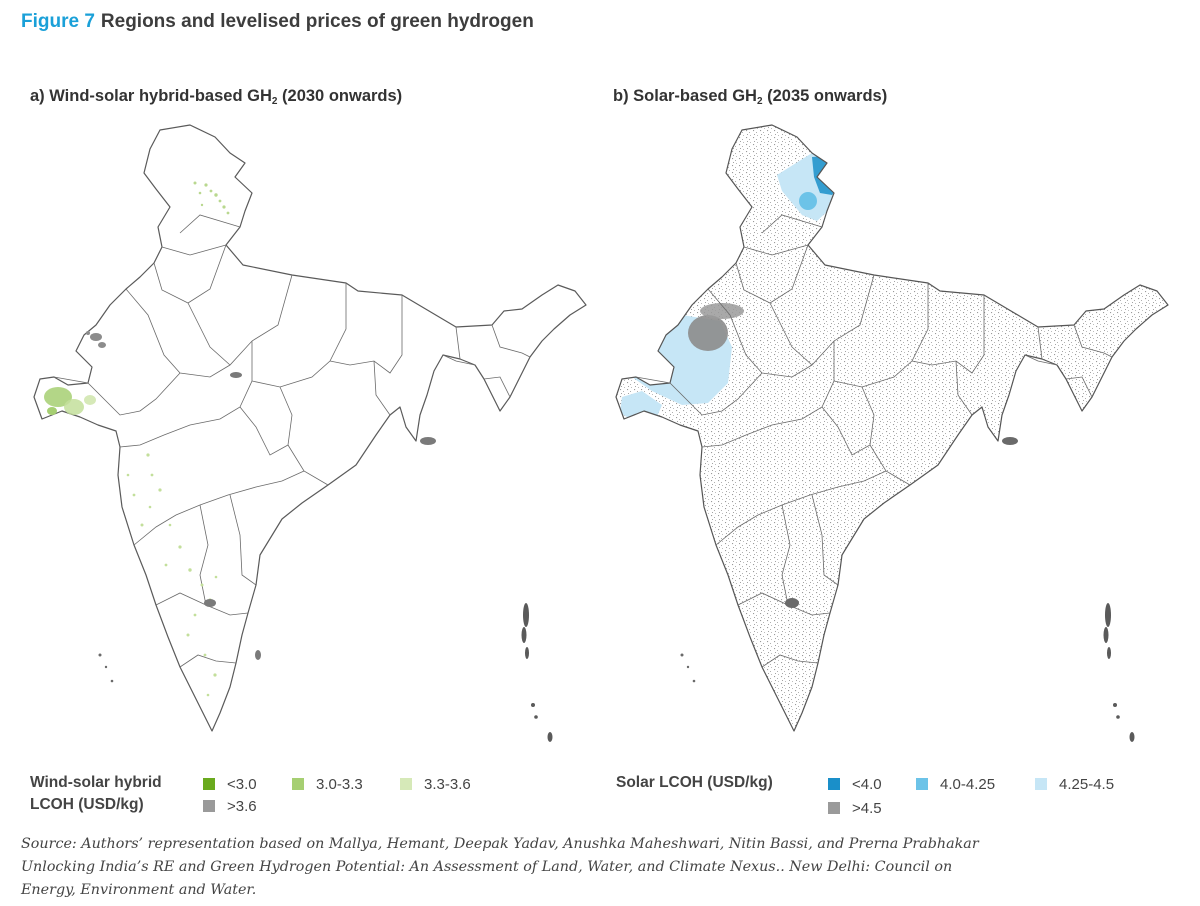 The image size is (1200, 906). I want to click on legend-b-item-1: <4.0, so click(855, 784).